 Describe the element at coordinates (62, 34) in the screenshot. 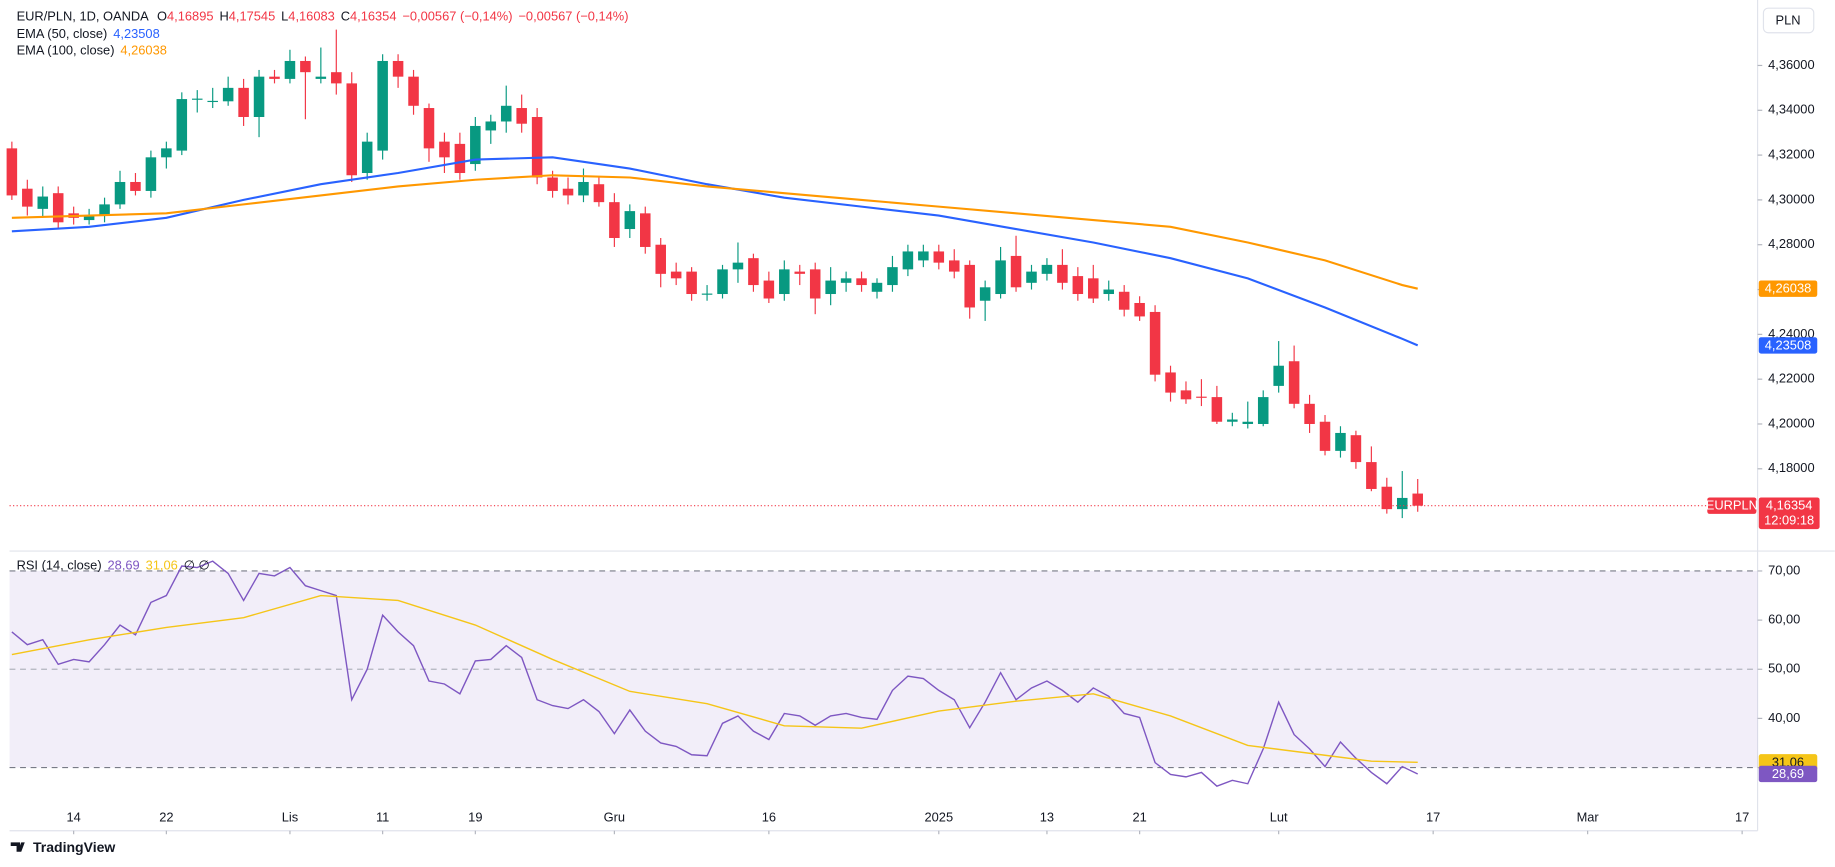

I see `ema-name: EMA (50, close)` at that location.